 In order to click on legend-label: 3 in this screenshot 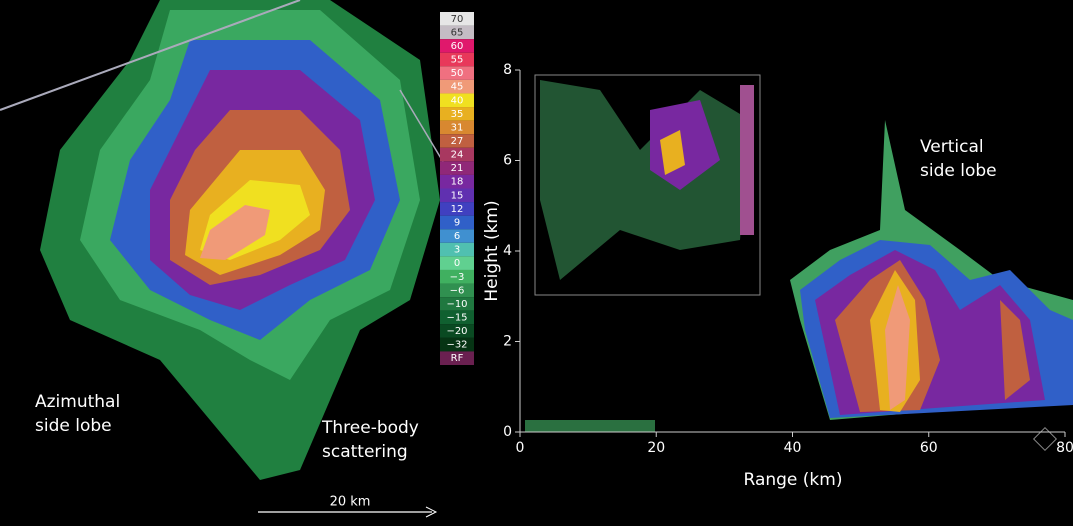, I will do `click(457, 250)`.